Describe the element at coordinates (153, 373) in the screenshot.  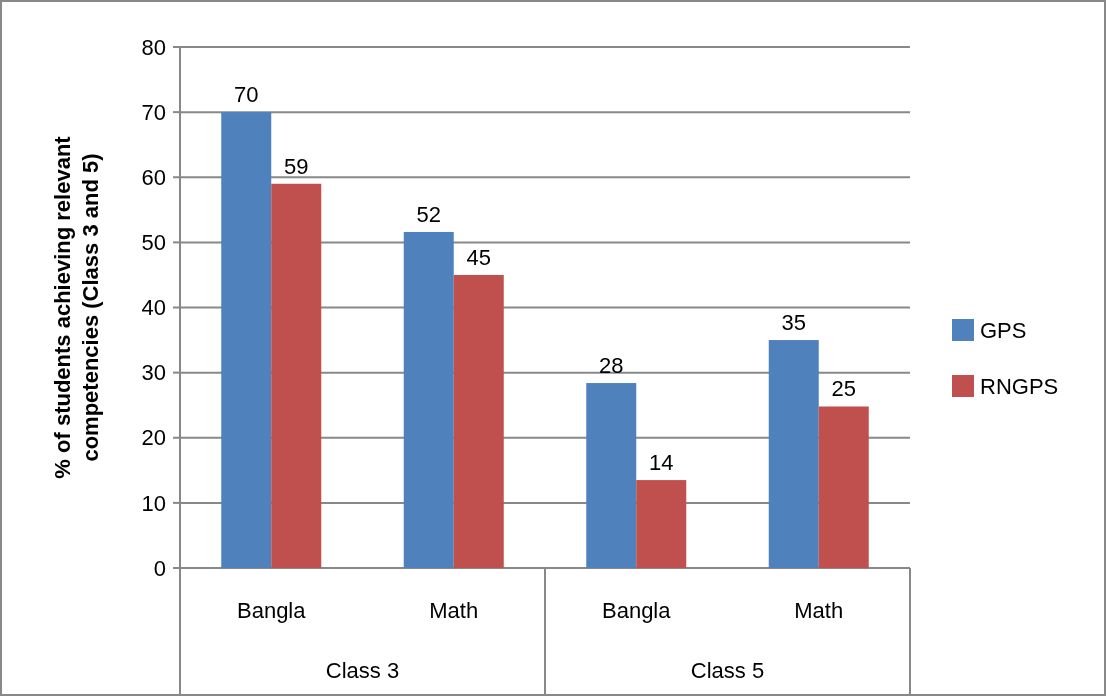
I see `y-tick-label: 30` at that location.